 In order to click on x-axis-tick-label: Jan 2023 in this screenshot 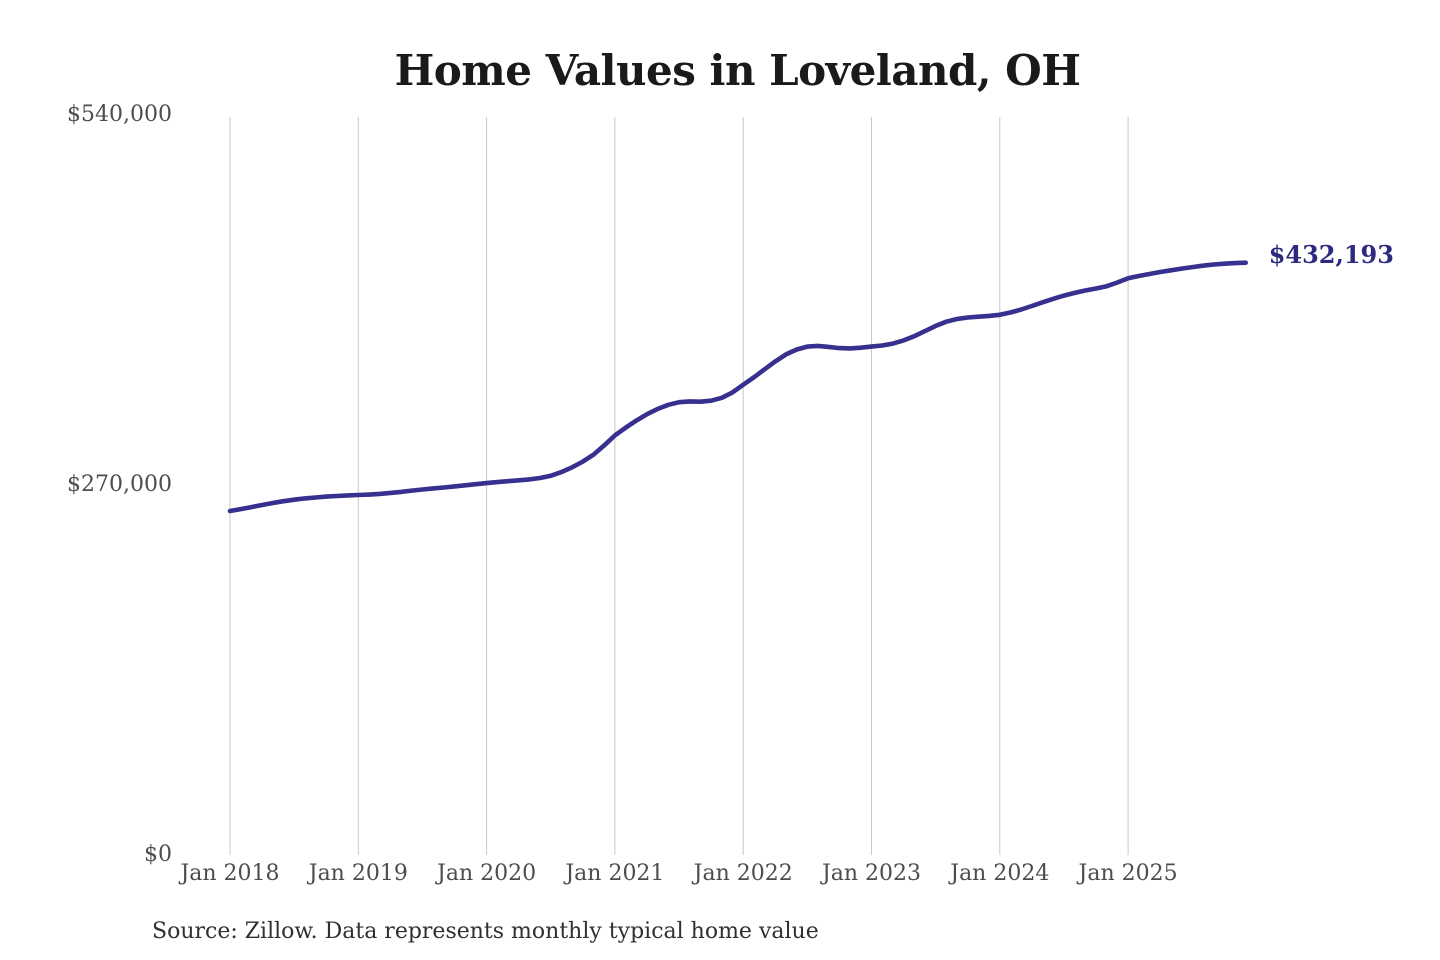, I will do `click(871, 873)`.